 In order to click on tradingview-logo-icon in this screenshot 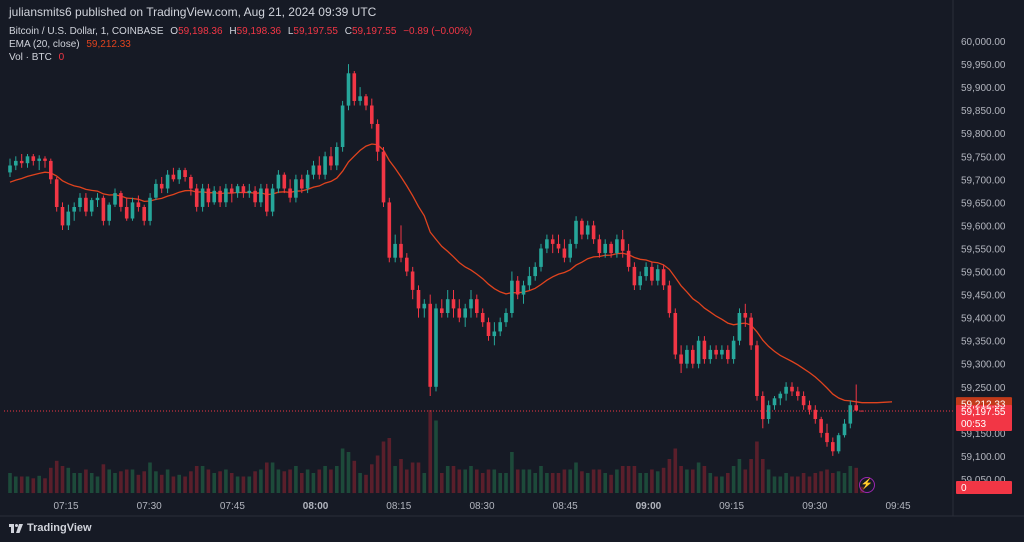, I will do `click(16, 528)`.